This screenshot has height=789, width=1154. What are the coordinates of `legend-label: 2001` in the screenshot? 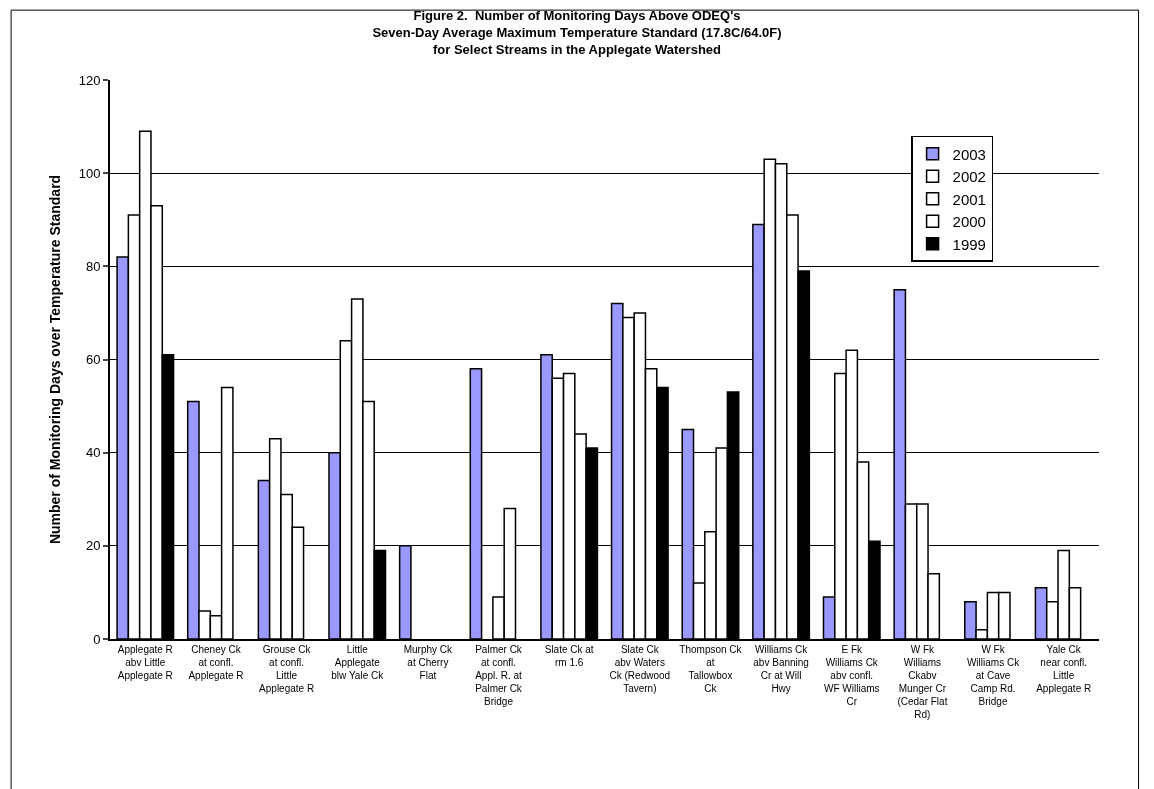 It's located at (969, 199).